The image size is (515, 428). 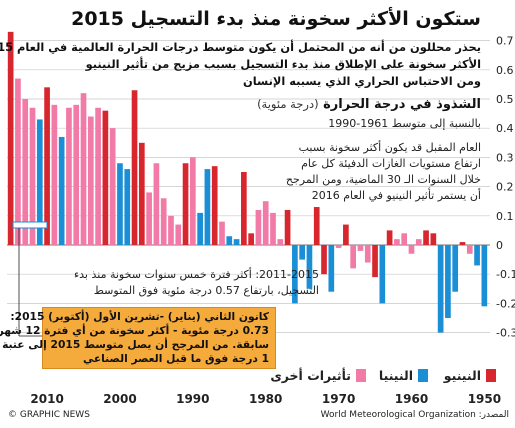 I want to click on x-tick-label: 1980, so click(x=265, y=399).